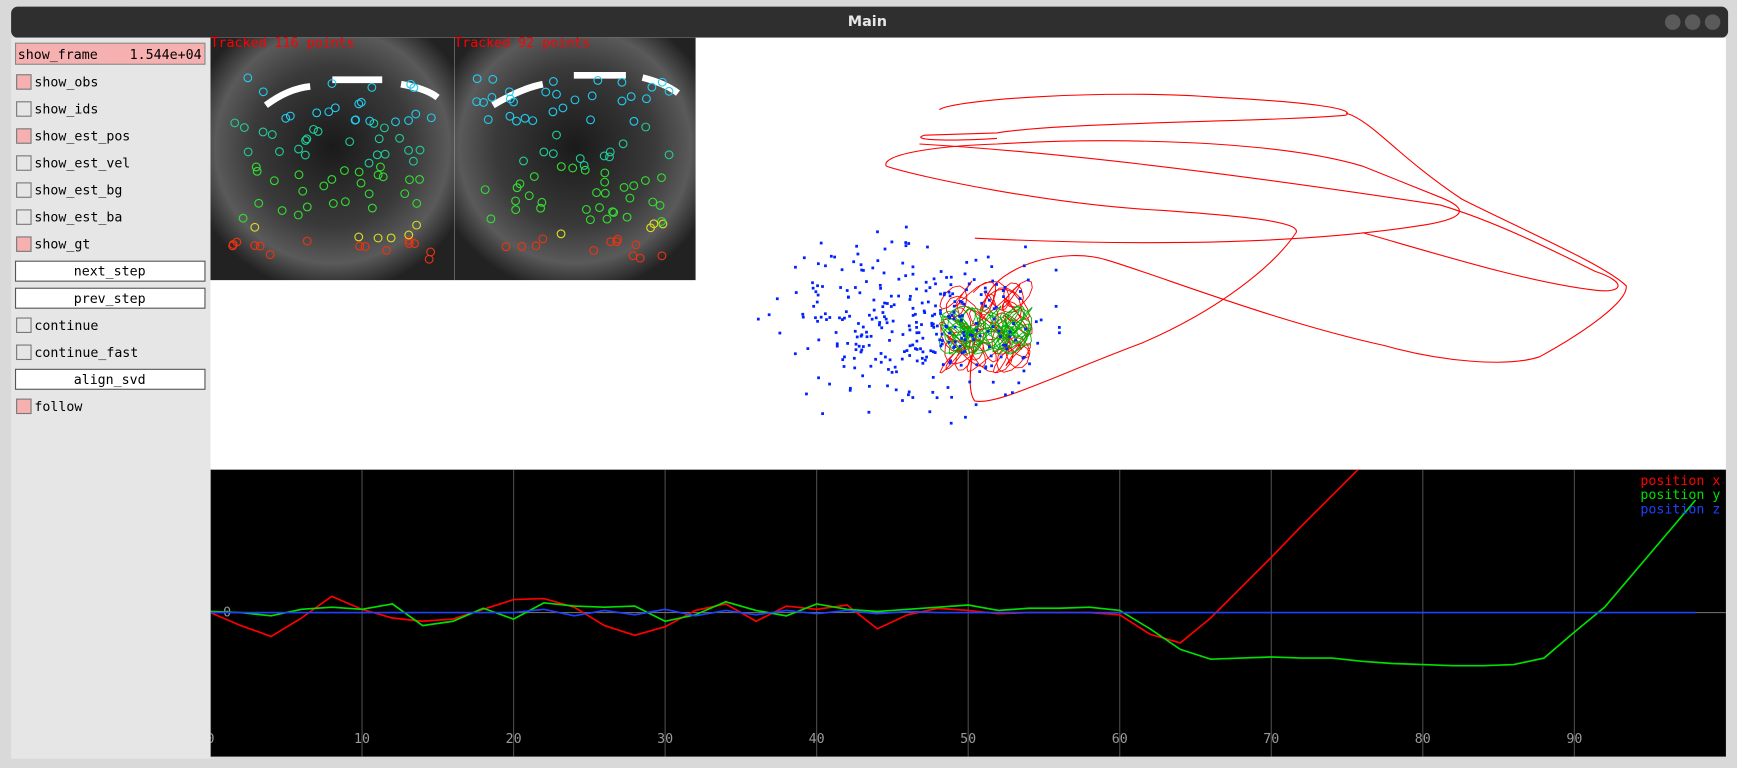 The image size is (1737, 768). Describe the element at coordinates (1680, 510) in the screenshot. I see `legend-label: position z` at that location.